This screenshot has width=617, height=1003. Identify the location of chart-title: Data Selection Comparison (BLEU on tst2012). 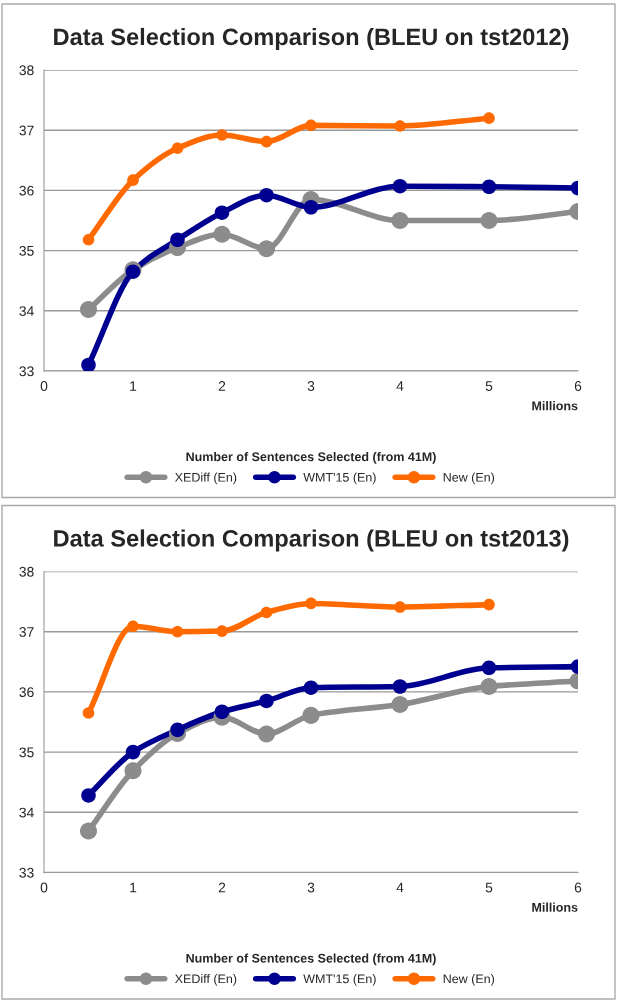
(311, 38).